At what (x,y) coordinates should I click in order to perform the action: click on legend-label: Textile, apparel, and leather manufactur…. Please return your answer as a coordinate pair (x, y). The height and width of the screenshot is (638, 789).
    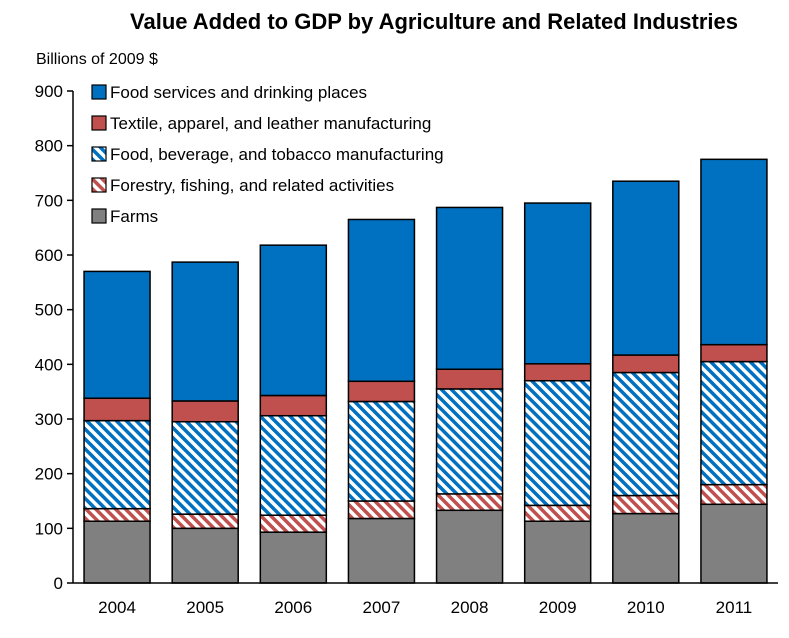
    Looking at the image, I should click on (270, 123).